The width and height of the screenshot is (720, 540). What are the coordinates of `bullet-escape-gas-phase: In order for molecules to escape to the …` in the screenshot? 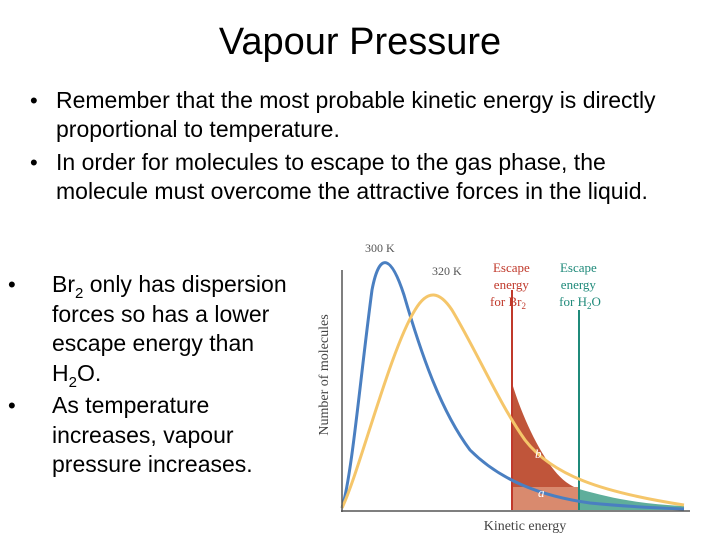 It's located at (360, 177).